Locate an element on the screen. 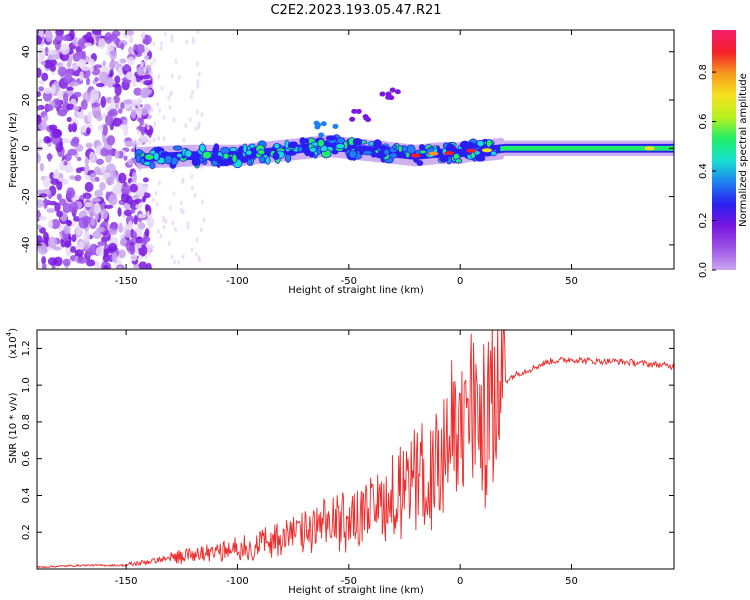  svg-text: (x104) is located at coordinates (12, 343).